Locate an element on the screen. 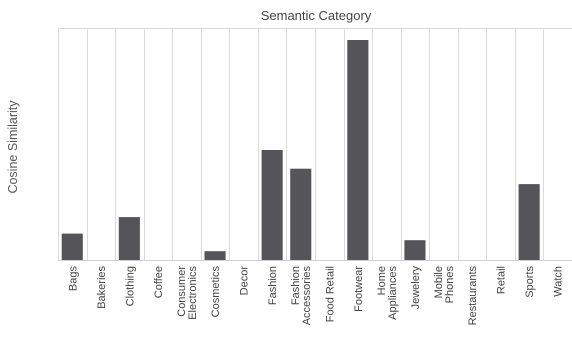 This screenshot has height=343, width=572. x-tick-label: Cosmetics is located at coordinates (216, 292).